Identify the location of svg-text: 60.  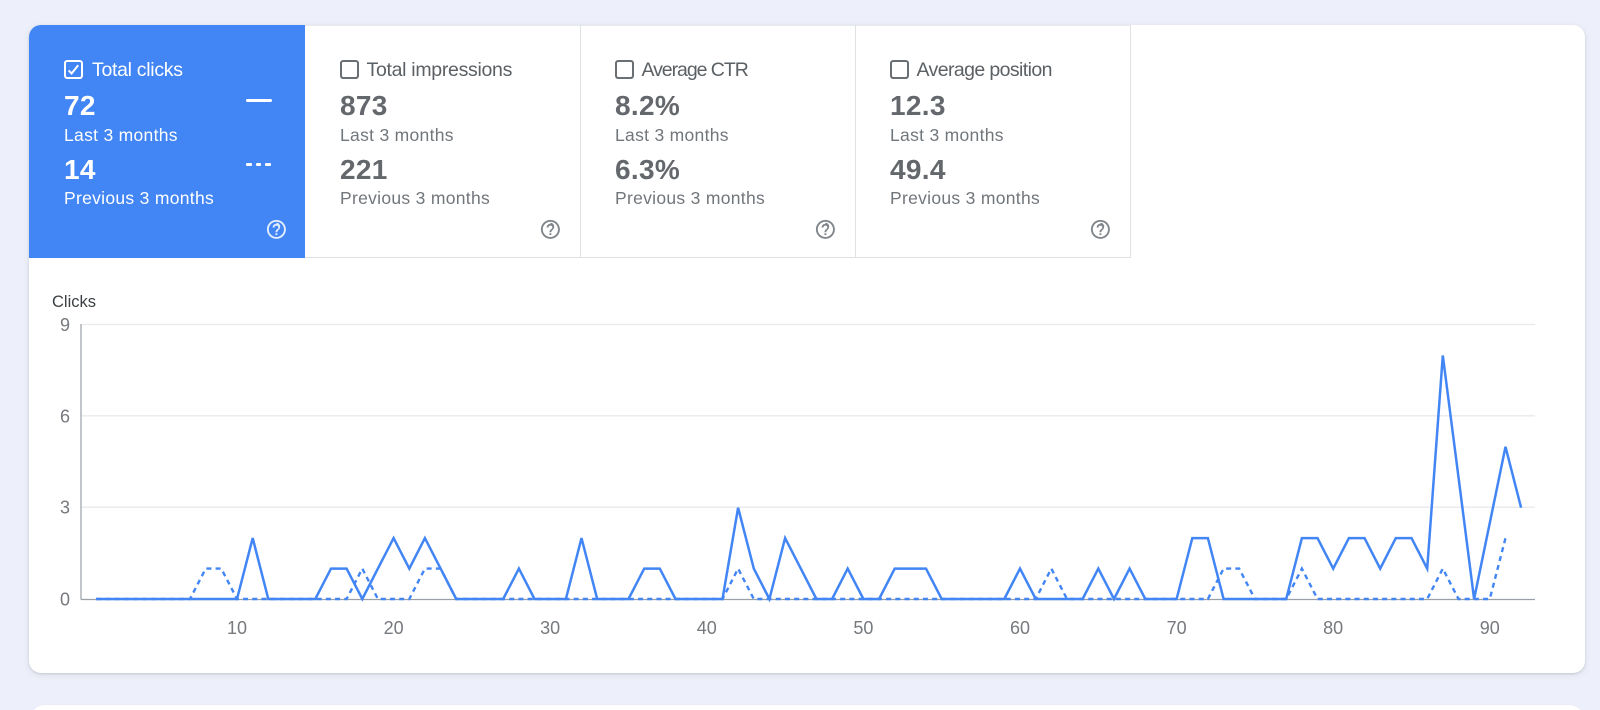
(1020, 628).